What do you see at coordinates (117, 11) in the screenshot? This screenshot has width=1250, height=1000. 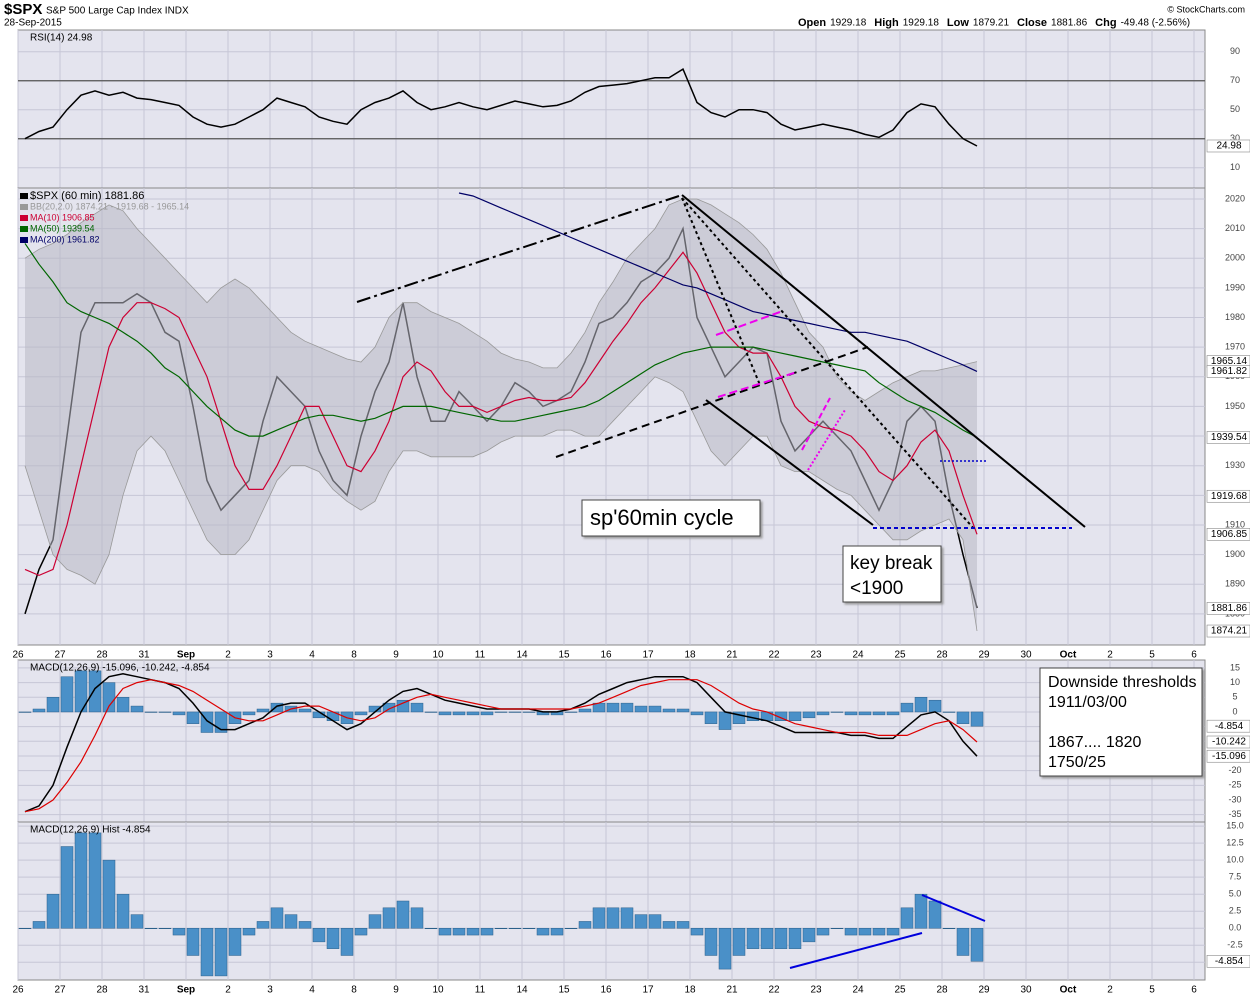 I see `instrument-name: S&P 500 Large Cap Index INDX` at bounding box center [117, 11].